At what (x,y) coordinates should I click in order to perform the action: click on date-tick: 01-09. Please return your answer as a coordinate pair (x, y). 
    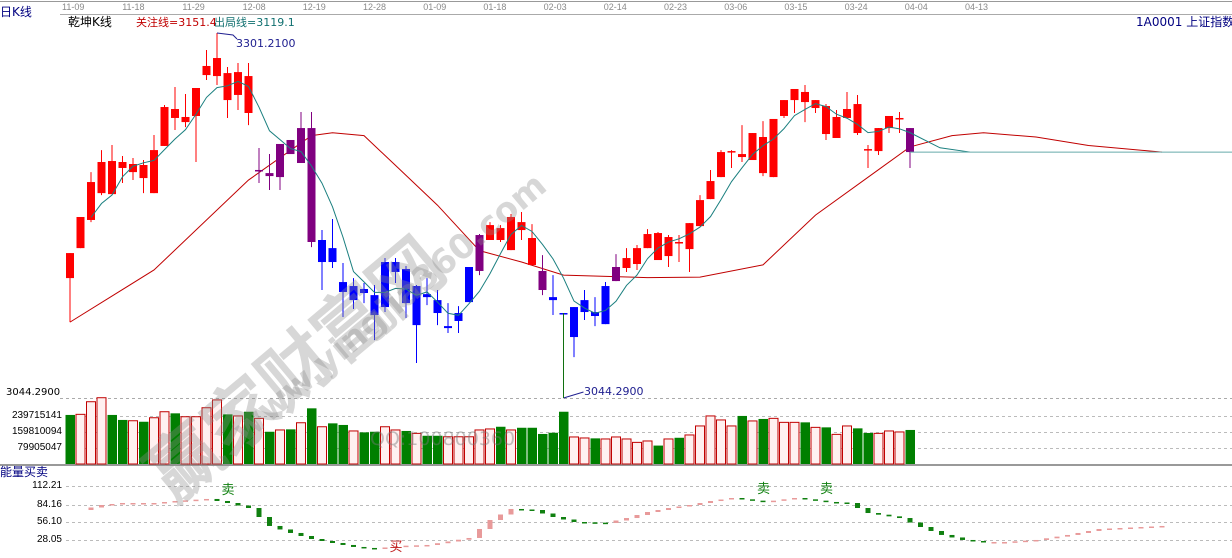
    Looking at the image, I should click on (435, 7).